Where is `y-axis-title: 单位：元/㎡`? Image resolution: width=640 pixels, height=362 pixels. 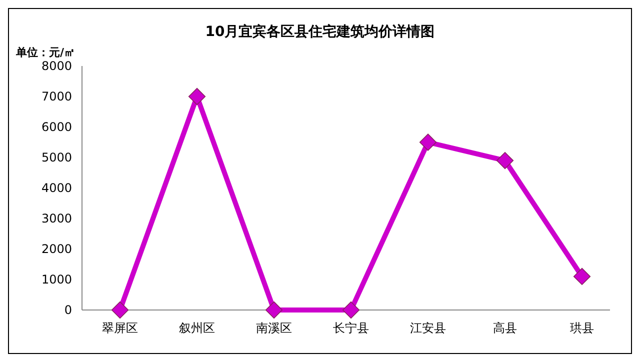
y-axis-title: 单位：元/㎡ is located at coordinates (45, 52).